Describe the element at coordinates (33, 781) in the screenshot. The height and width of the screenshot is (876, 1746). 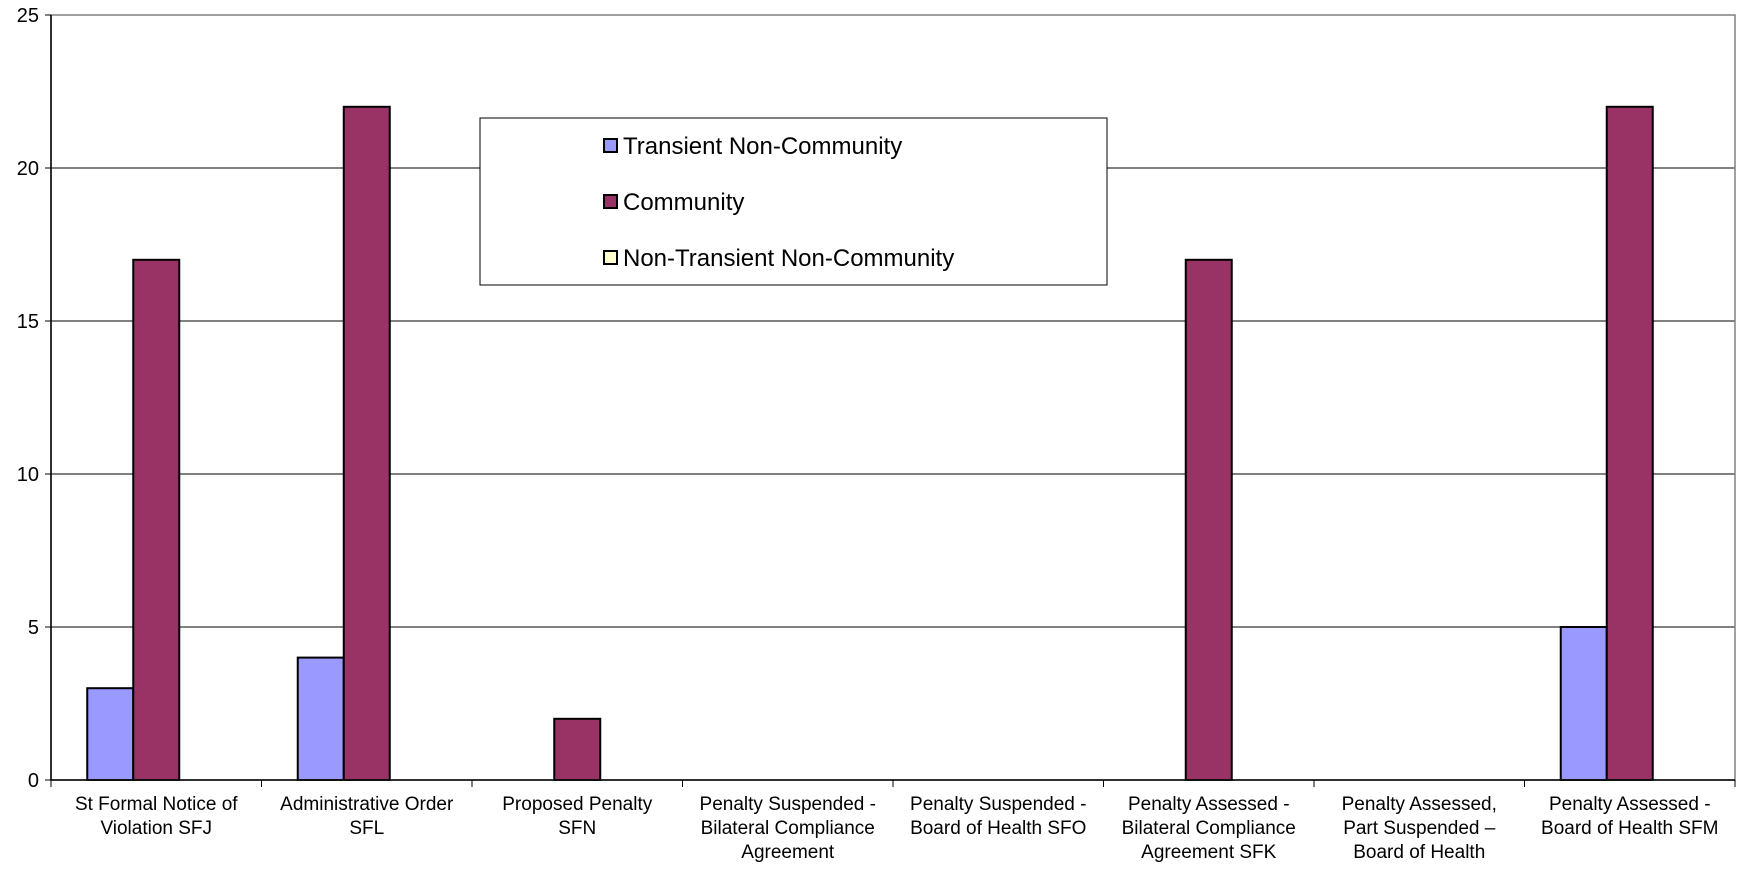
I see `y-tick-label: 0` at that location.